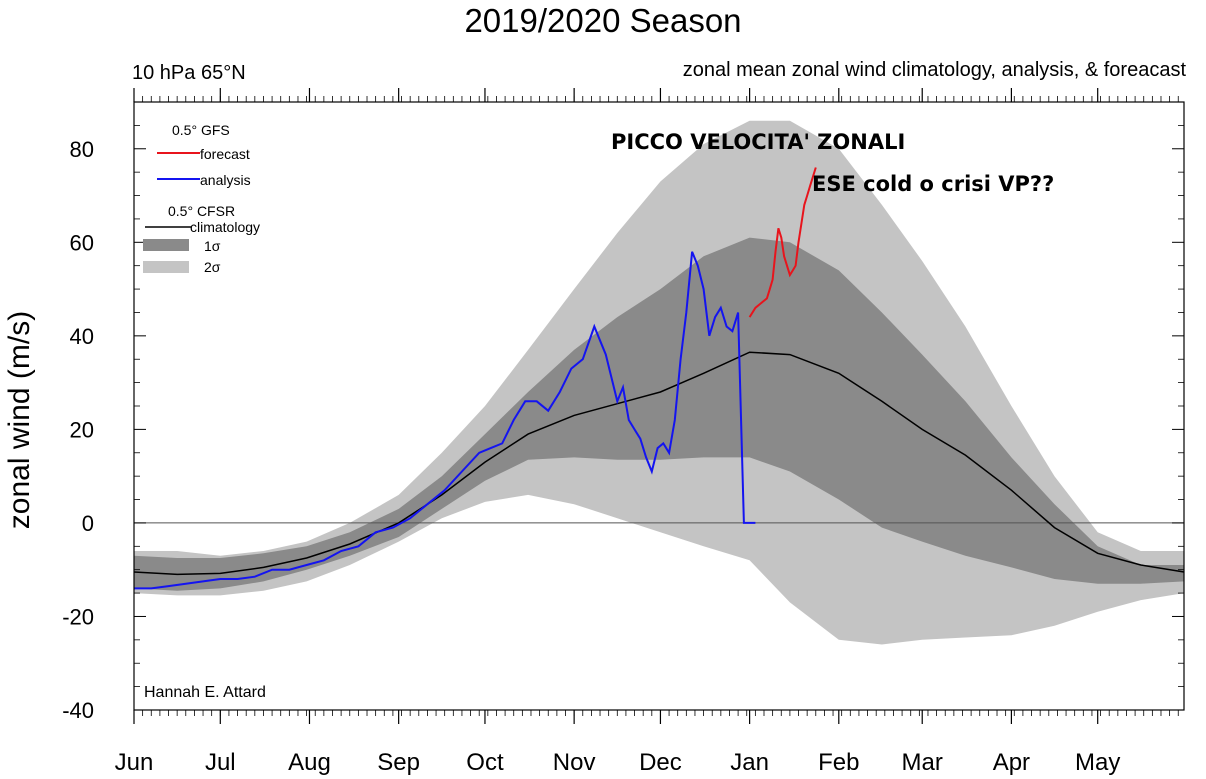 The image size is (1206, 779). Describe the element at coordinates (225, 227) in the screenshot. I see `legend-climatology-label: climatology` at that location.